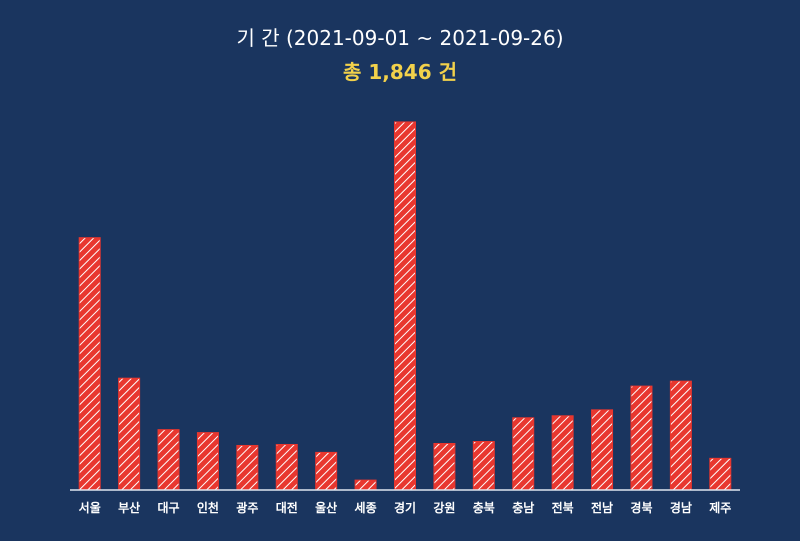  What do you see at coordinates (523, 507) in the screenshot?
I see `x-tick-label: 충남` at bounding box center [523, 507].